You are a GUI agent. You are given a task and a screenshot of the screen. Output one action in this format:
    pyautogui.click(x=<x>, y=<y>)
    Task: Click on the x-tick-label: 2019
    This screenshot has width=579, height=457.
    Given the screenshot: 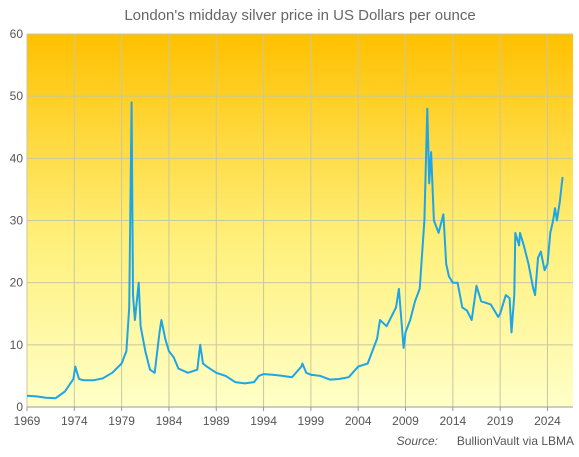 What is the action you would take?
    pyautogui.click(x=500, y=421)
    